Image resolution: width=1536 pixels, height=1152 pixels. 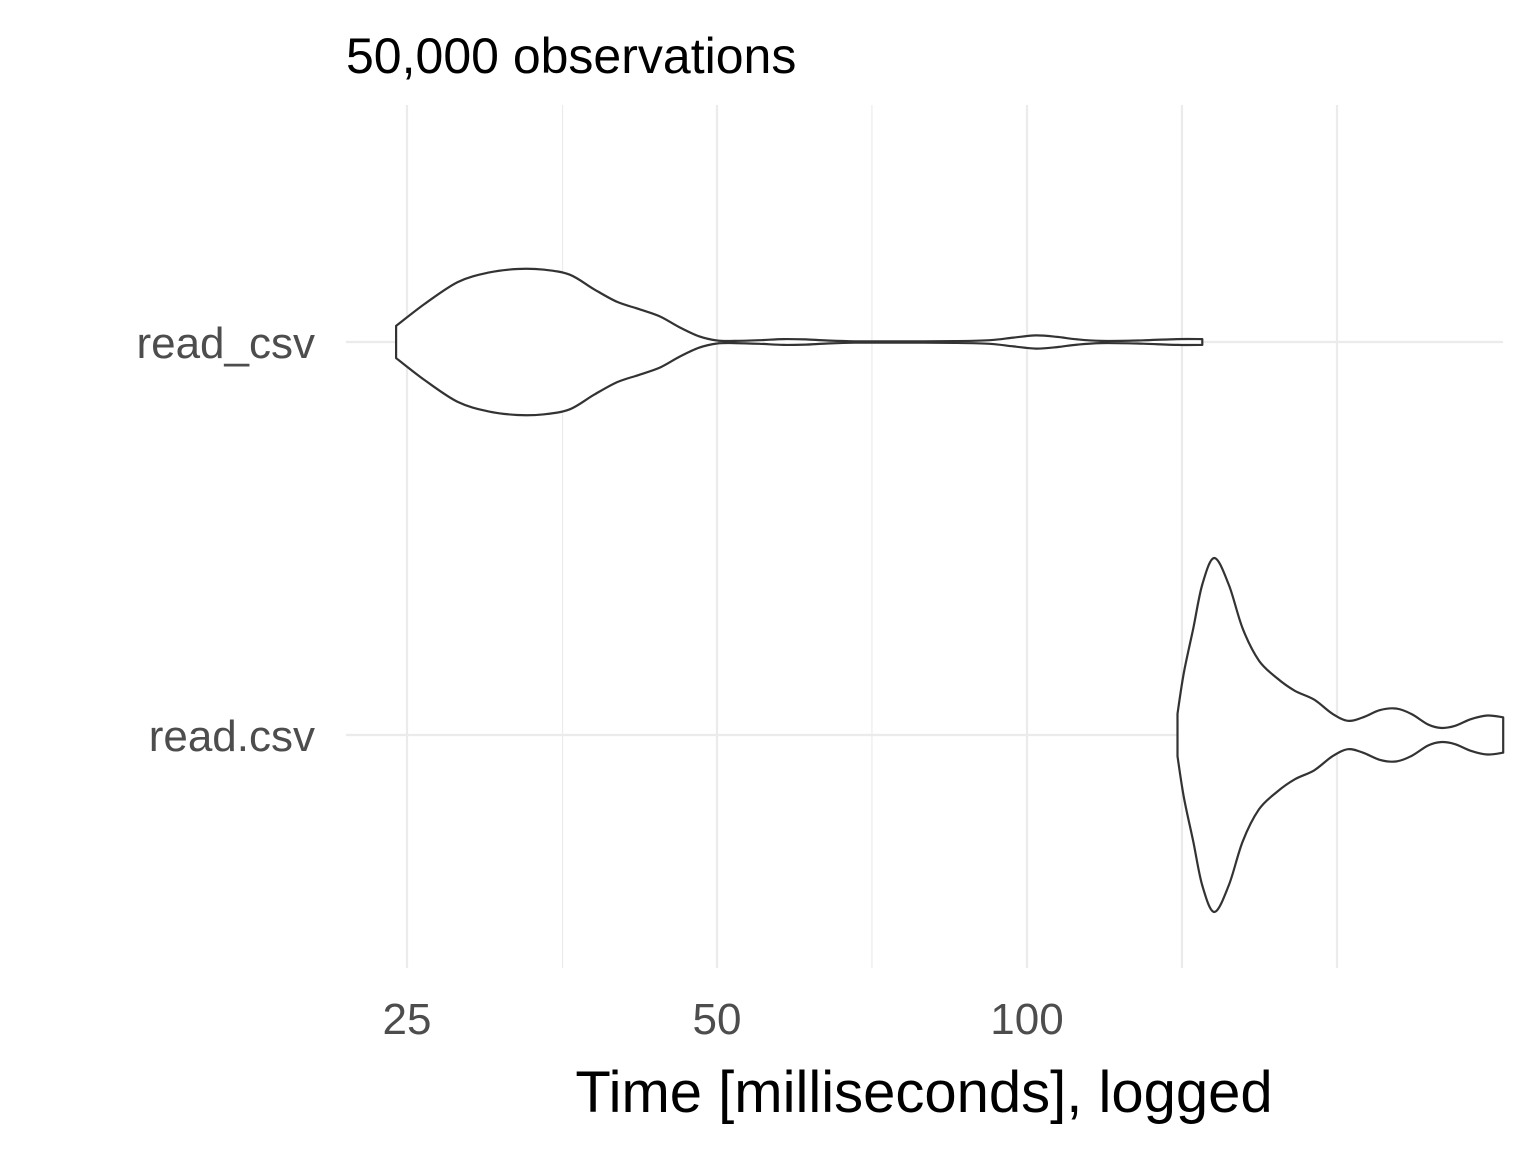 I want to click on x-axis-label: Time [milliseconds], logged, so click(x=923, y=1092).